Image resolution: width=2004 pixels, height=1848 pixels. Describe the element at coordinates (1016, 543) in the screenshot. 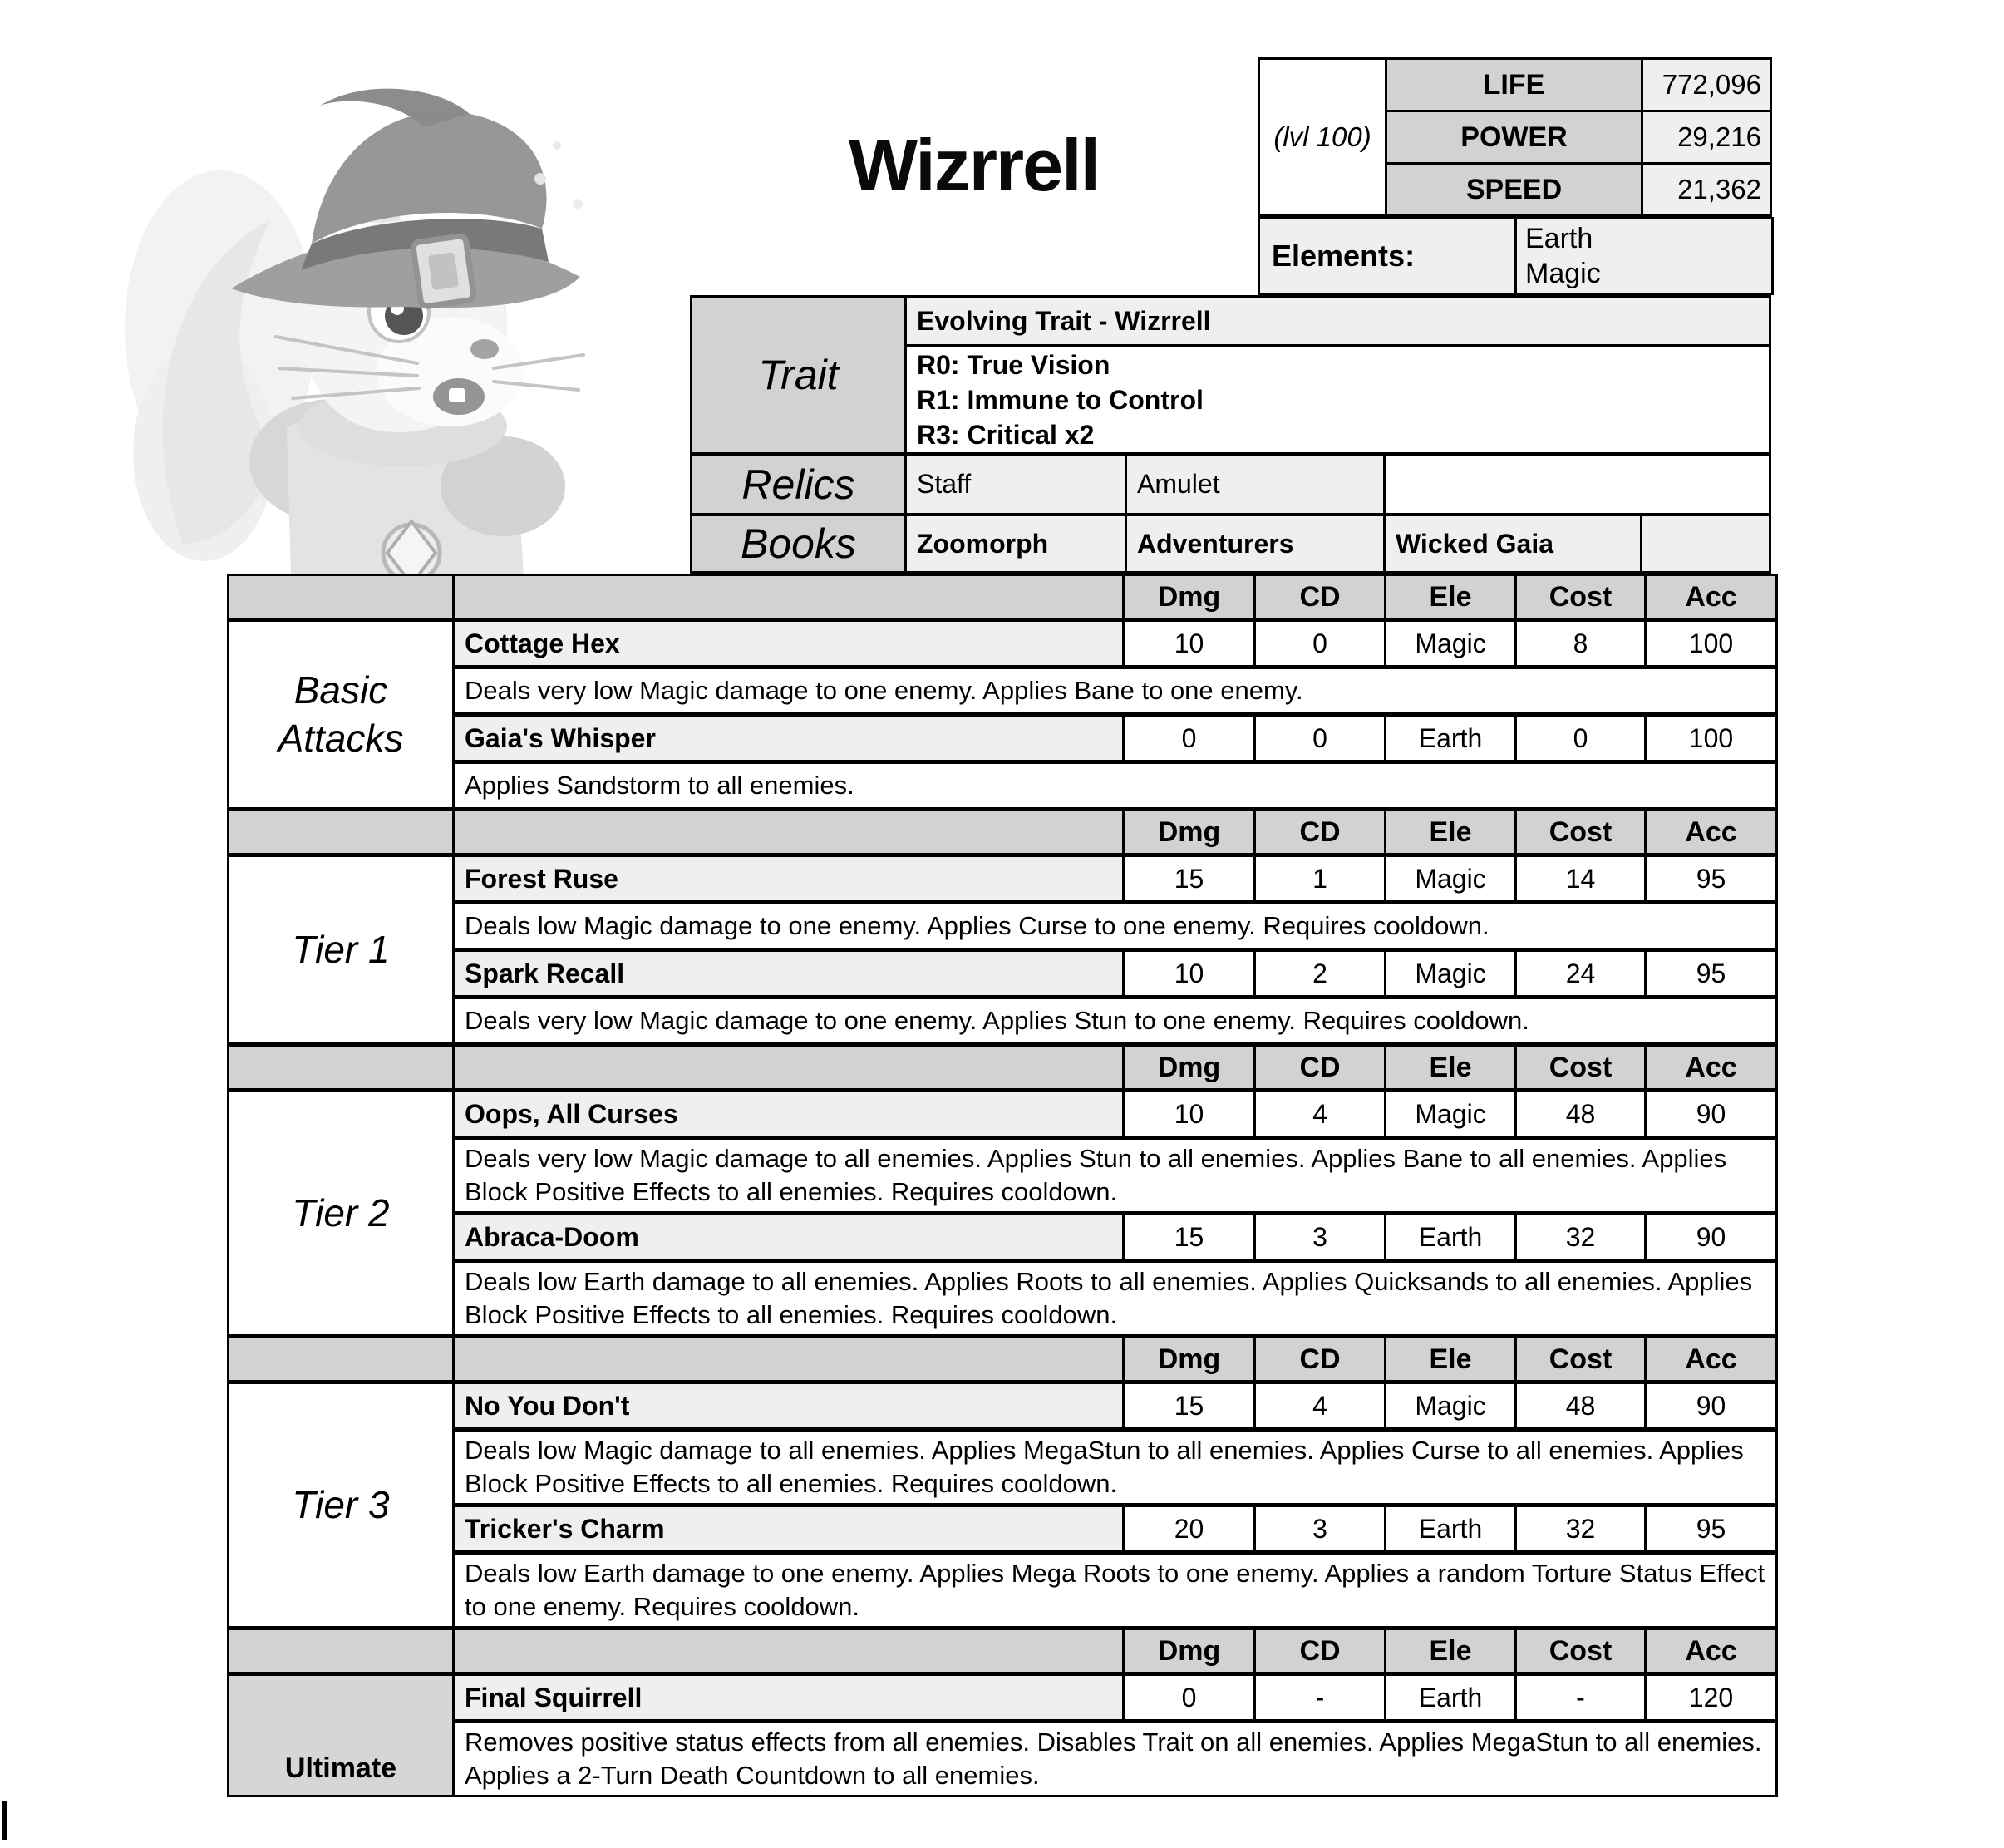

I see `book-slot-zoomorph: Zoomorph` at that location.